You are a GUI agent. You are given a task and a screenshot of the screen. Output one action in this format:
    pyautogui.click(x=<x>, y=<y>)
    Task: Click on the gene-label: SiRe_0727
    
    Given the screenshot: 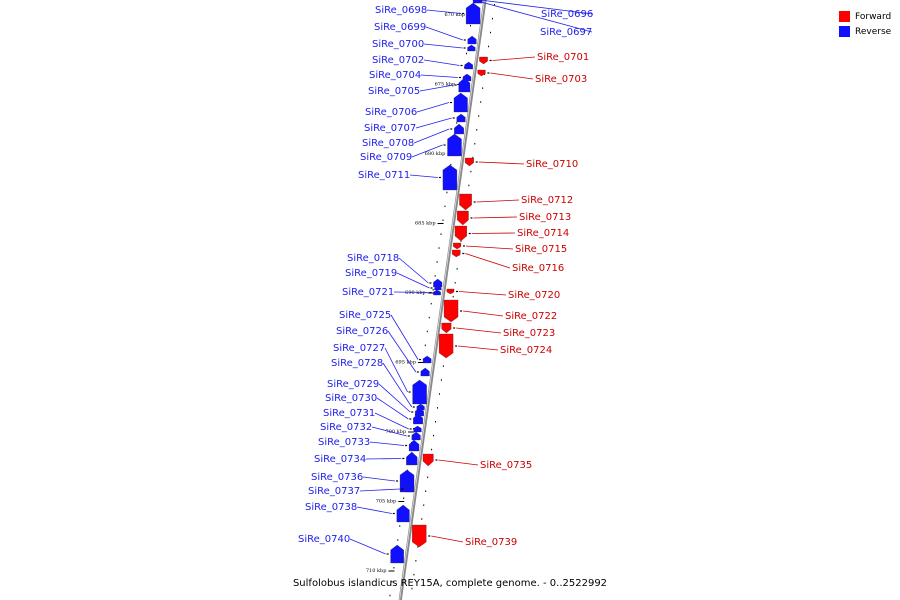 What is the action you would take?
    pyautogui.click(x=359, y=348)
    